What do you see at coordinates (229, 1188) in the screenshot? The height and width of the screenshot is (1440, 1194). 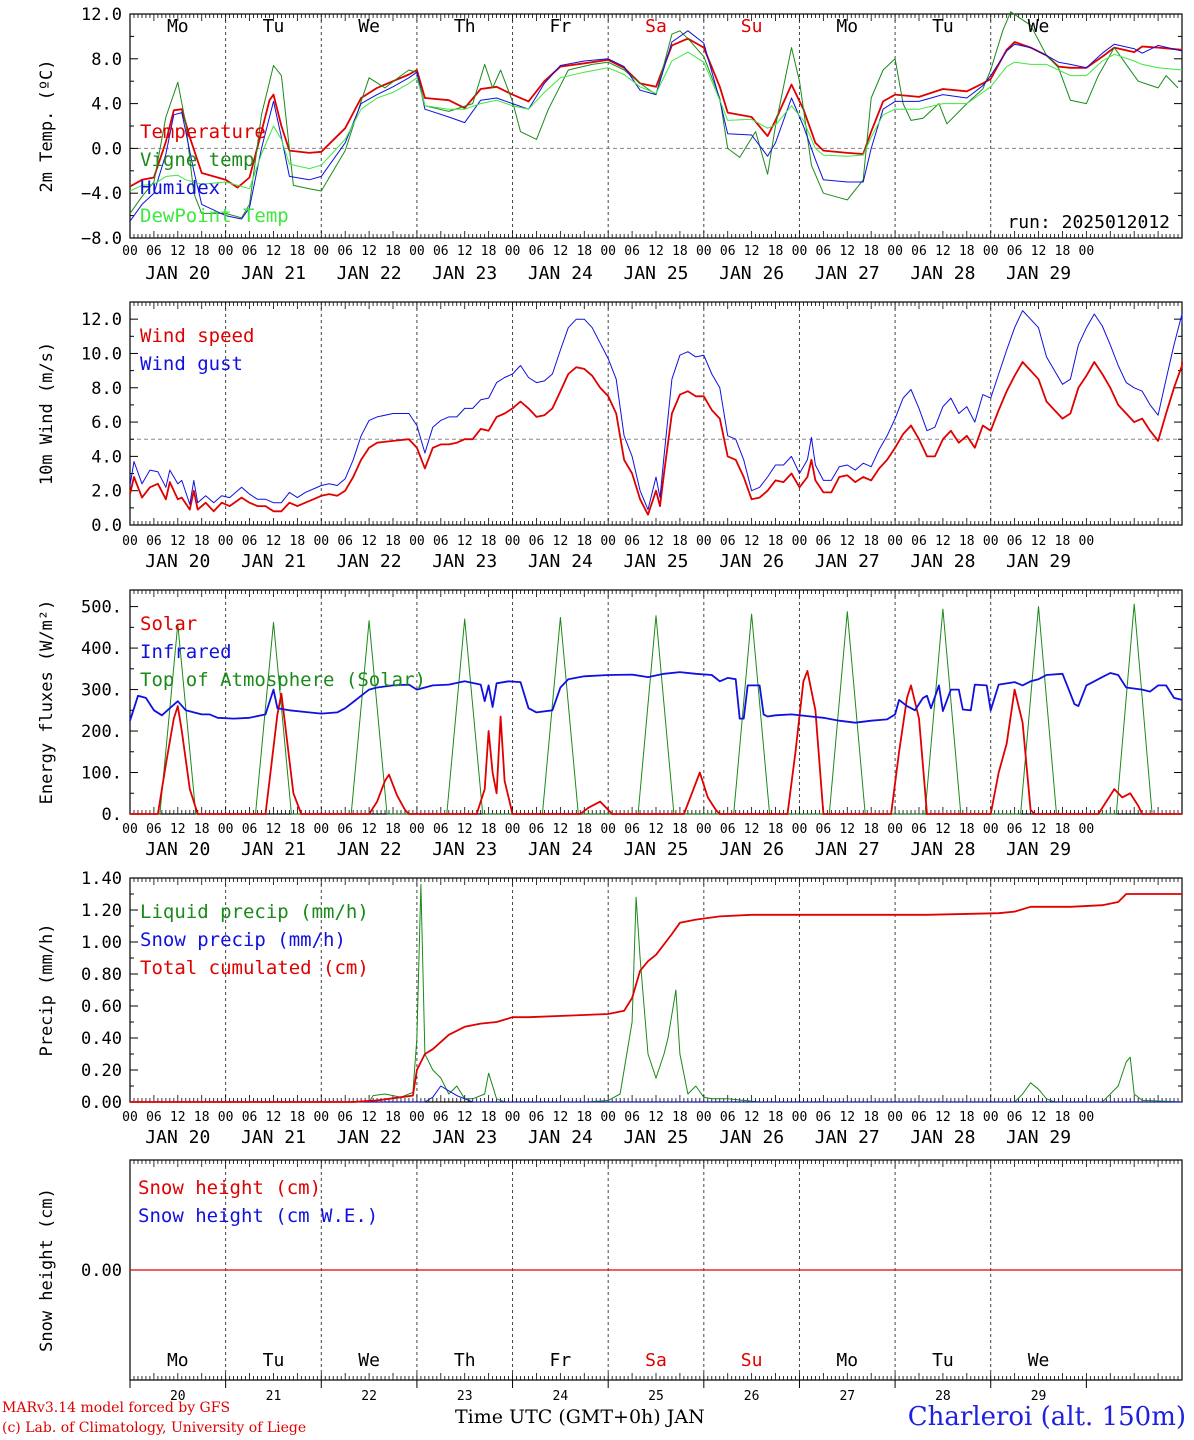 I see `legend-entry: Snow height (cm)` at bounding box center [229, 1188].